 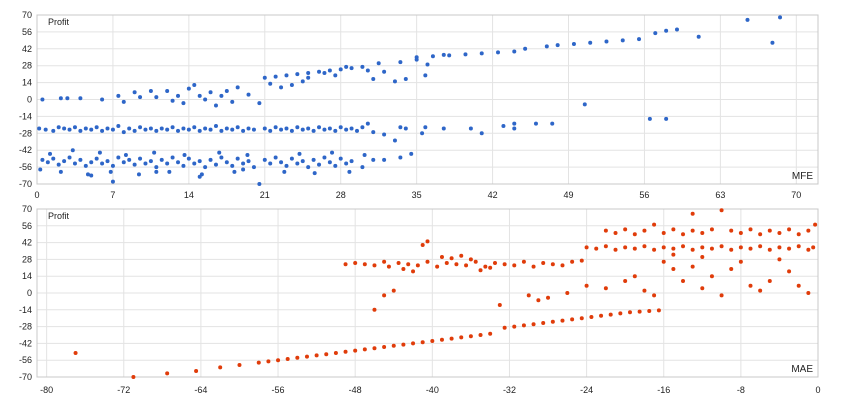 I want to click on mae-x-tick-label: -56, so click(x=278, y=390).